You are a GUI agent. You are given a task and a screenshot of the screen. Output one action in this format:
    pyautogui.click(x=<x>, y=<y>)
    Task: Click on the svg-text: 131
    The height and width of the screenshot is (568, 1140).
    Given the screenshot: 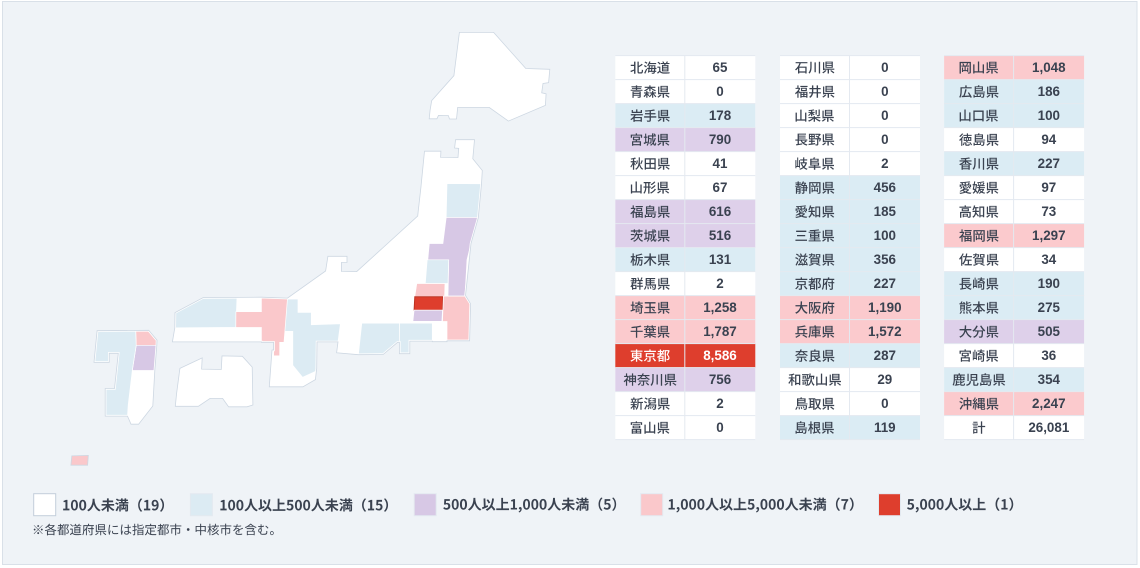 What is the action you would take?
    pyautogui.click(x=720, y=259)
    